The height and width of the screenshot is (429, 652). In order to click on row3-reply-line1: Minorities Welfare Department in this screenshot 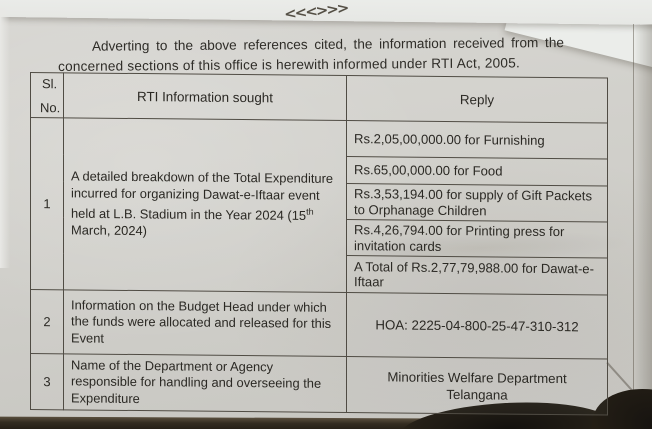, I will do `click(477, 377)`.